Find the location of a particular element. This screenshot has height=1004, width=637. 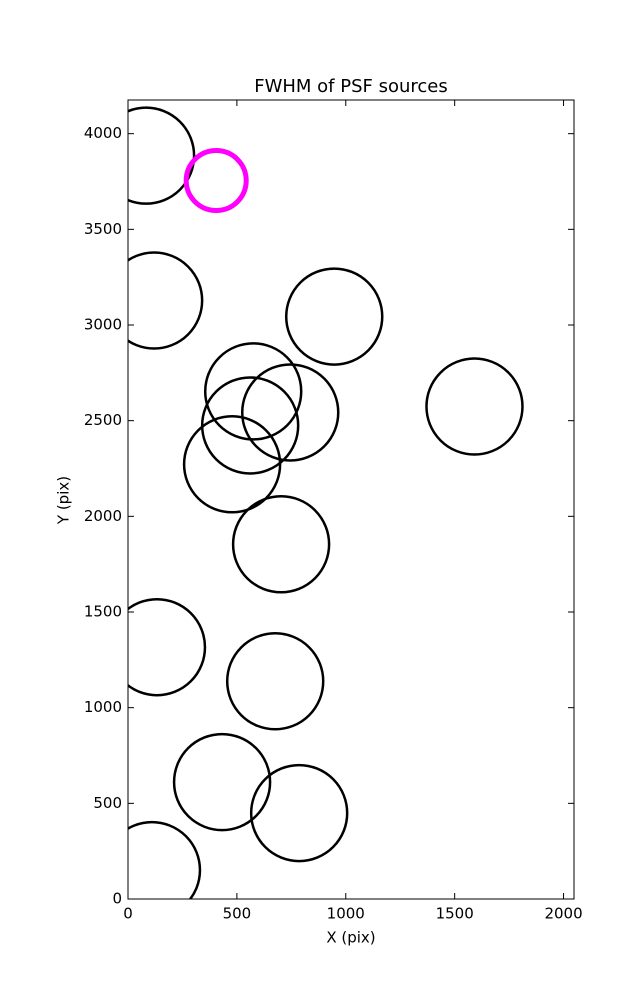

y-tick-label: 0 is located at coordinates (117, 899).